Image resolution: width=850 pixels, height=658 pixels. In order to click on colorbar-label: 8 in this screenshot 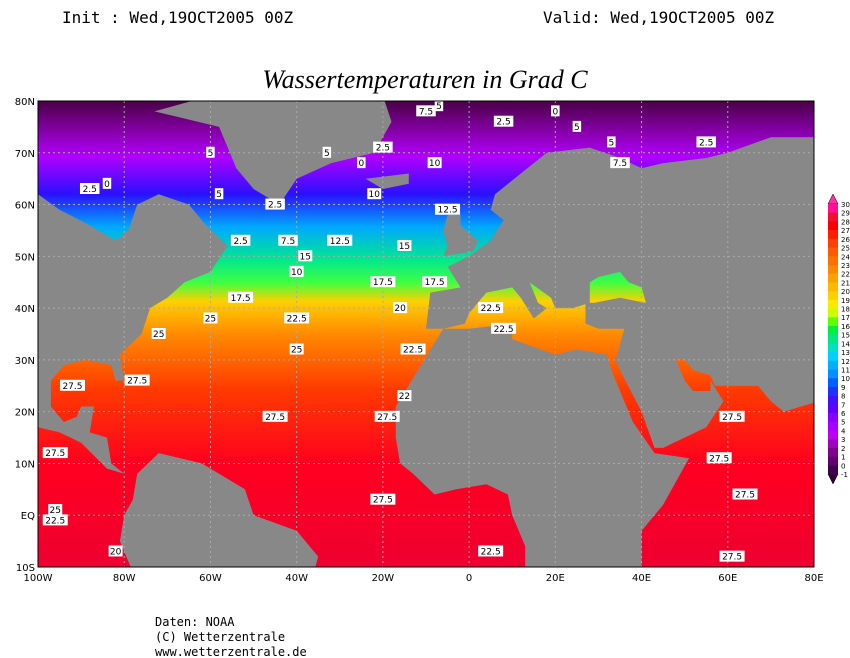, I will do `click(843, 397)`.